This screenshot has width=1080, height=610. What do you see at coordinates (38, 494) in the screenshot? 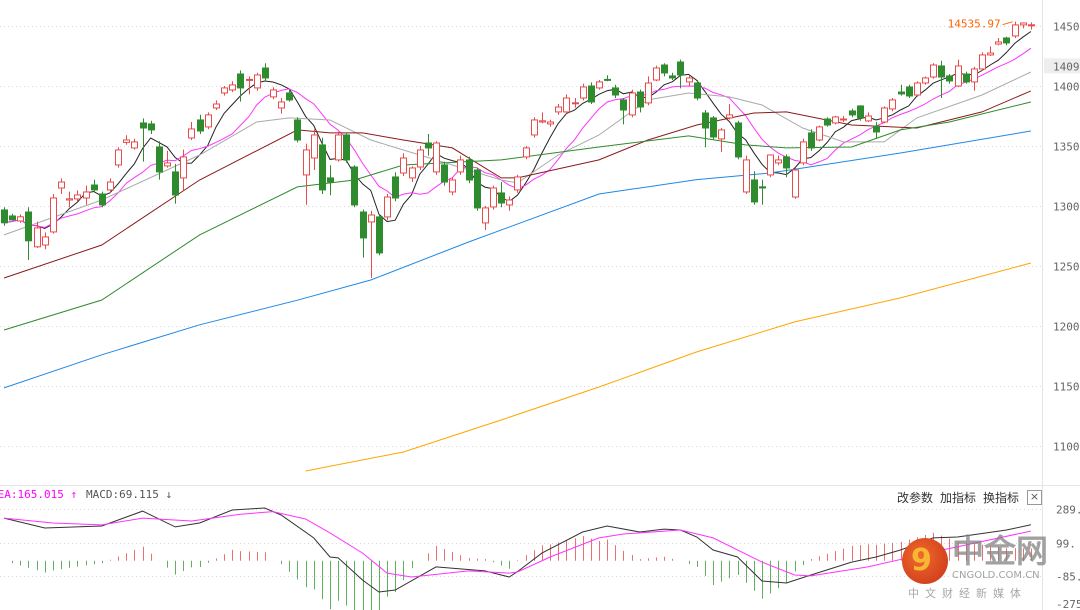
I see `dea-value: DEA:165.015 ↑` at bounding box center [38, 494].